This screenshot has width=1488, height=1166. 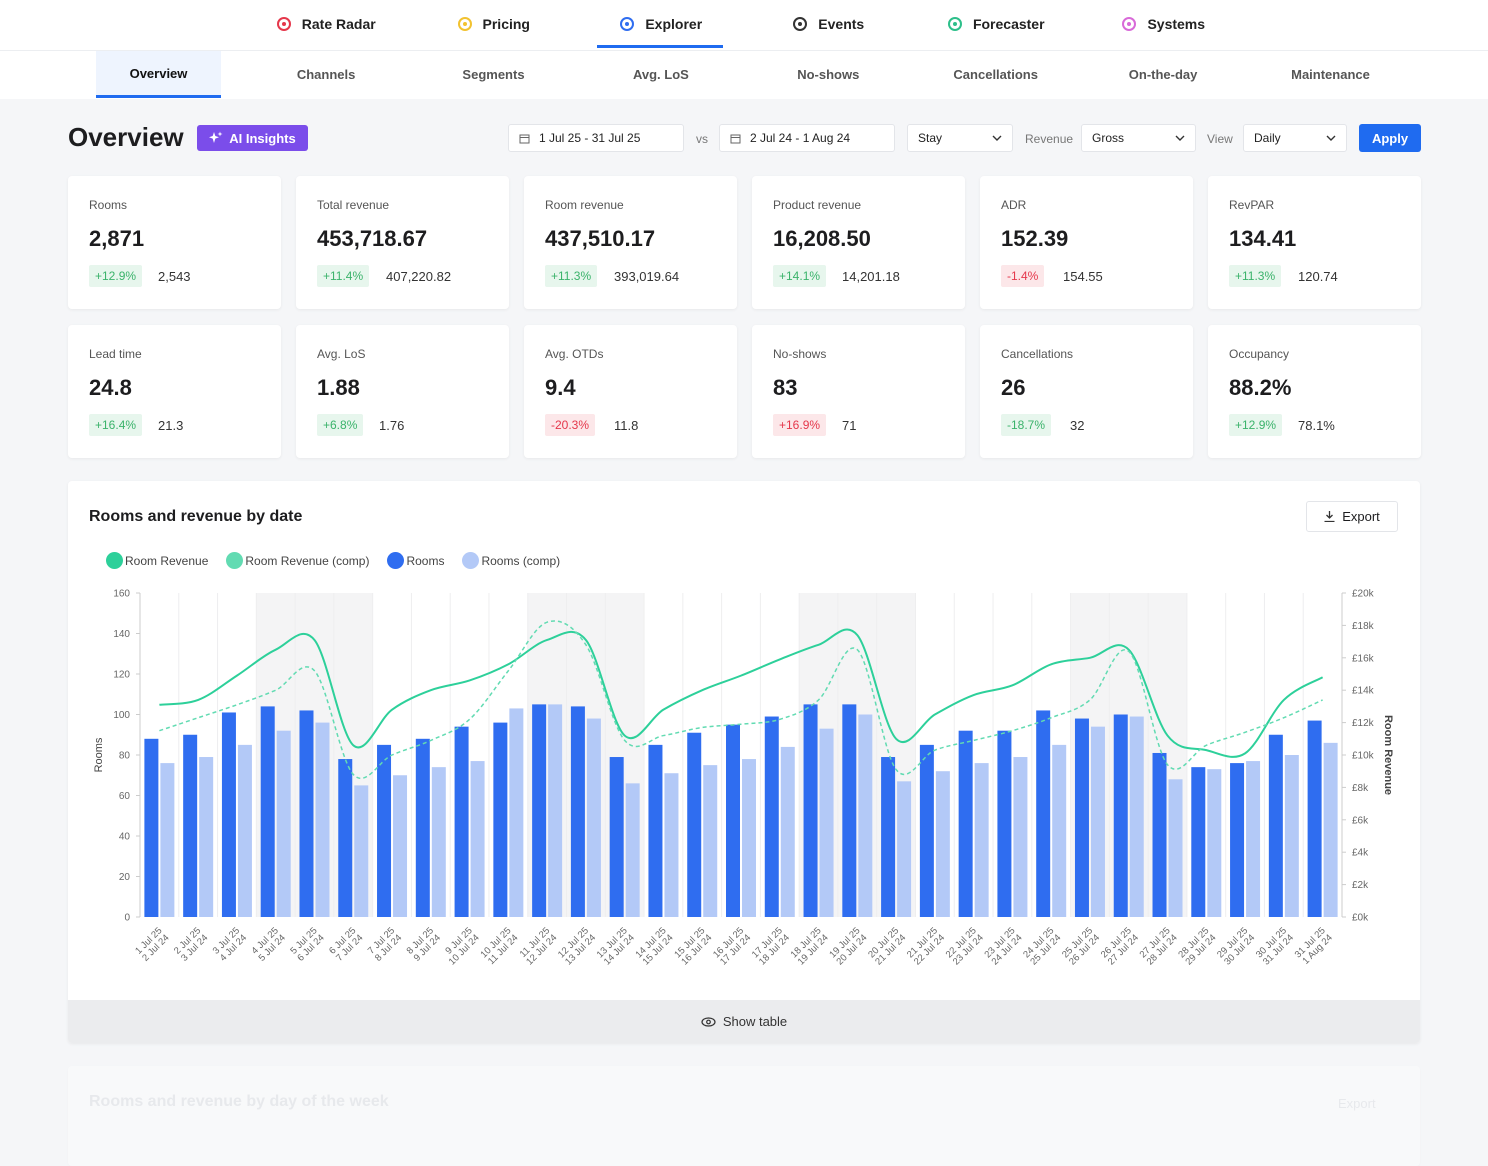 I want to click on nav-label: Rate Radar, so click(x=338, y=24).